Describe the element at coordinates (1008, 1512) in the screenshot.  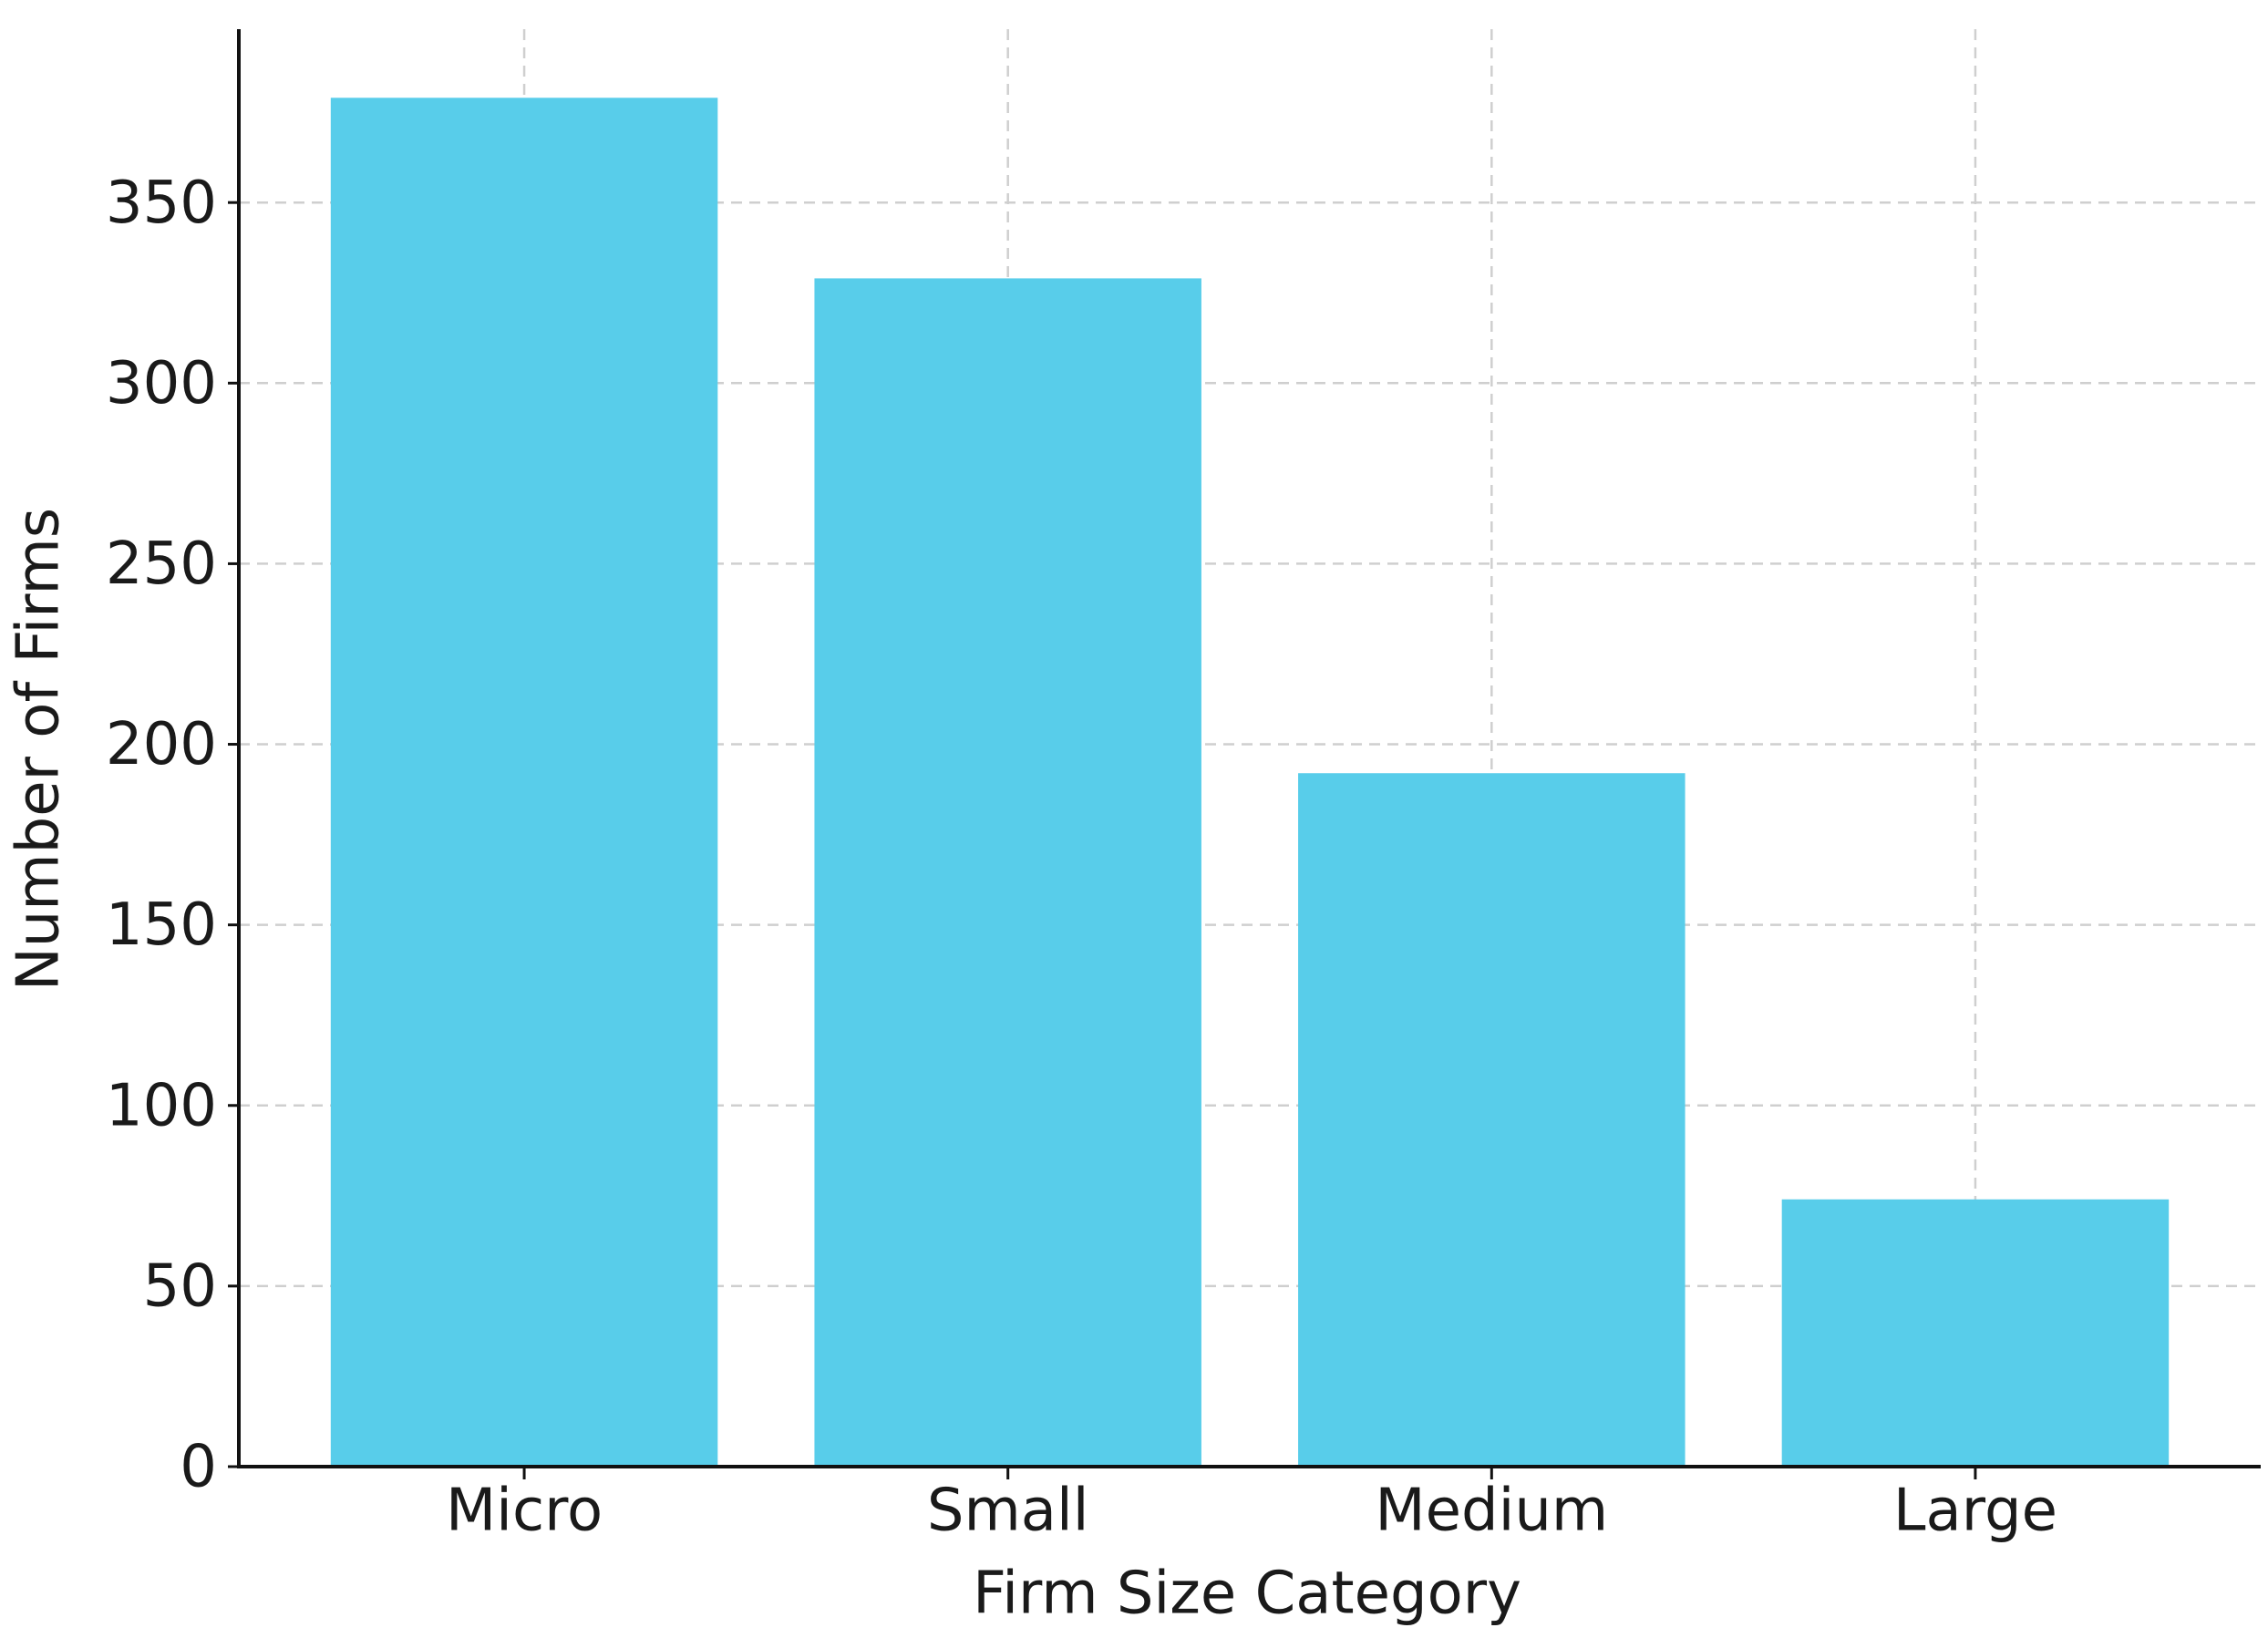
I see `x-tick-label: Small` at that location.